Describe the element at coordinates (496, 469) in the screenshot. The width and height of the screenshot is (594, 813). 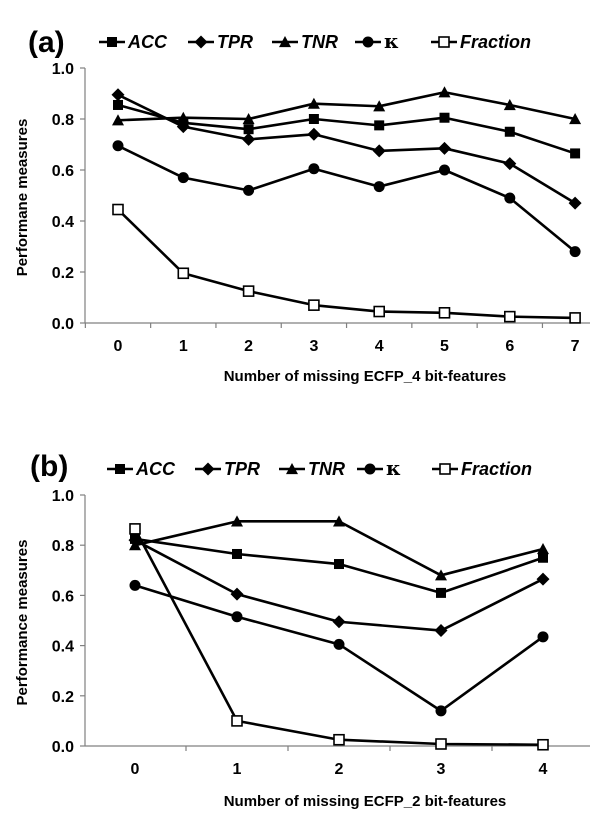
I see `legend-label: Fraction` at that location.